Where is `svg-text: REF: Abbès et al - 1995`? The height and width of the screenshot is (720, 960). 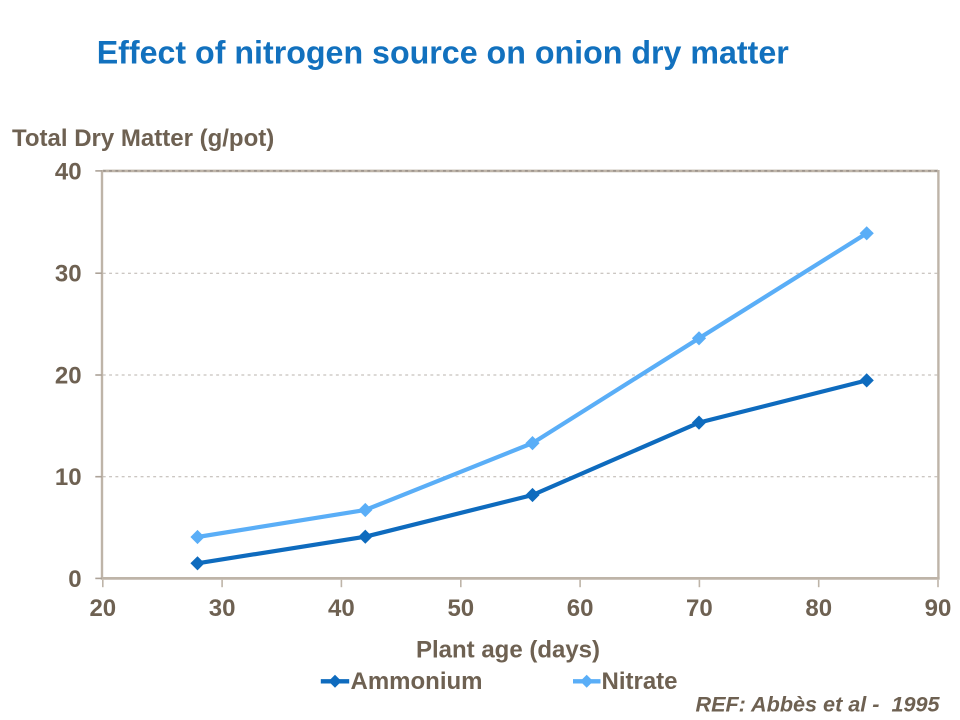 svg-text: REF: Abbès et al - 1995 is located at coordinates (817, 703).